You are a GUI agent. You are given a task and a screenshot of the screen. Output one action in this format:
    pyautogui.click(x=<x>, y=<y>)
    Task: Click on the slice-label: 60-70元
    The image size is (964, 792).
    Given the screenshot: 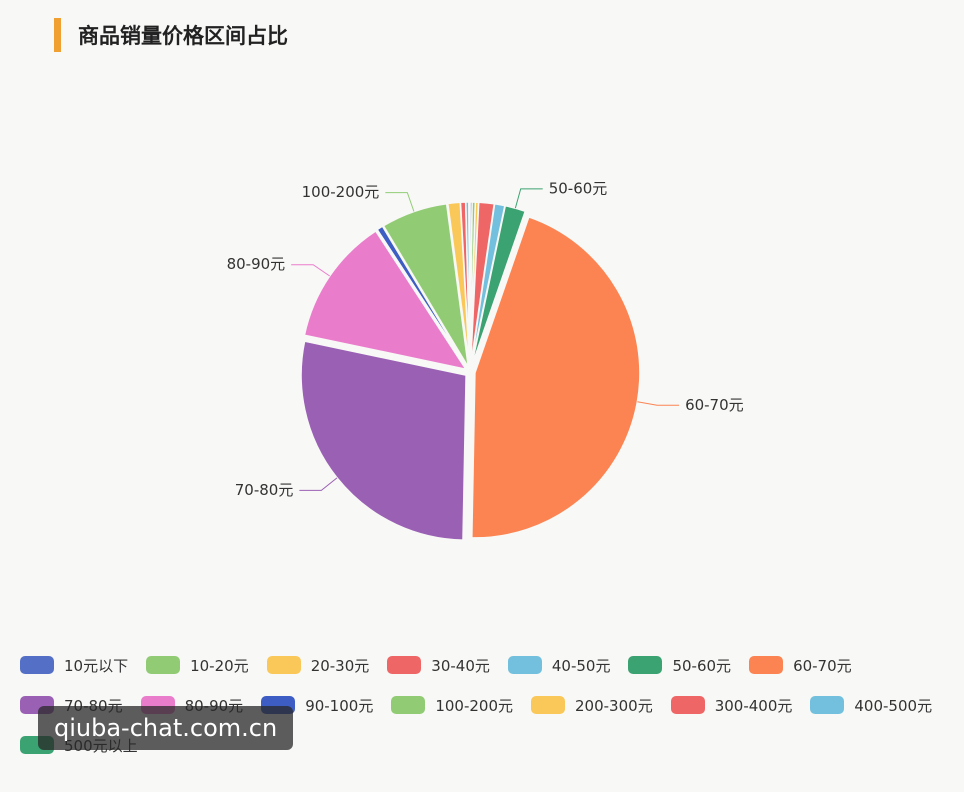 What is the action you would take?
    pyautogui.click(x=714, y=405)
    